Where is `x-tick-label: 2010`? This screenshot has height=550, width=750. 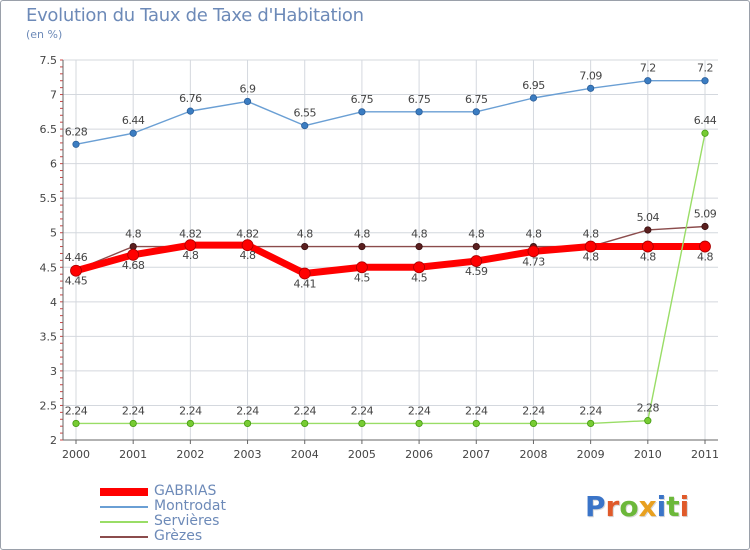 x-tick-label: 2010 is located at coordinates (648, 454).